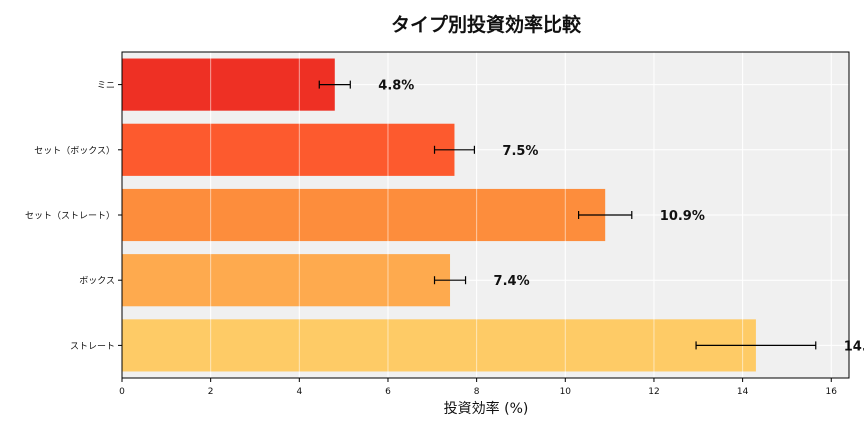 Image resolution: width=864 pixels, height=436 pixels. Describe the element at coordinates (743, 392) in the screenshot. I see `x-tick-label: 14` at that location.